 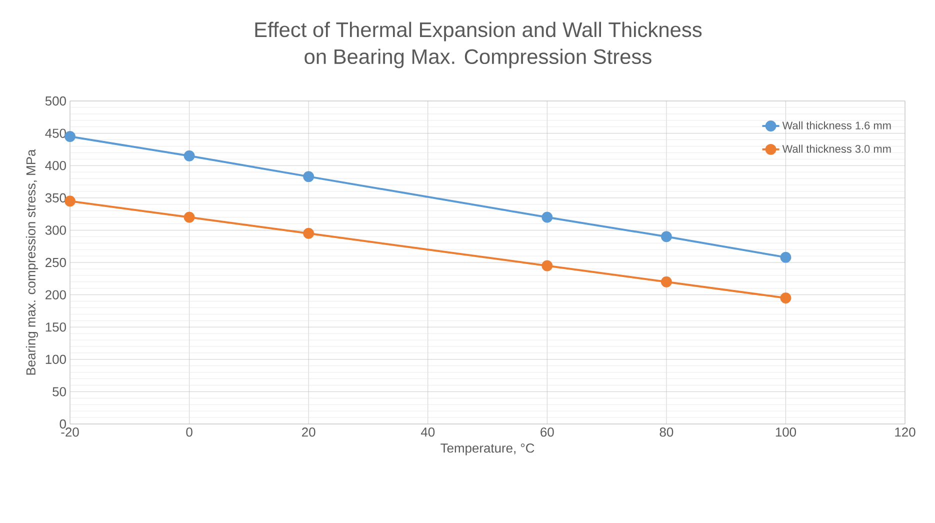 I want to click on y-tick-label: 50, so click(x=59, y=391).